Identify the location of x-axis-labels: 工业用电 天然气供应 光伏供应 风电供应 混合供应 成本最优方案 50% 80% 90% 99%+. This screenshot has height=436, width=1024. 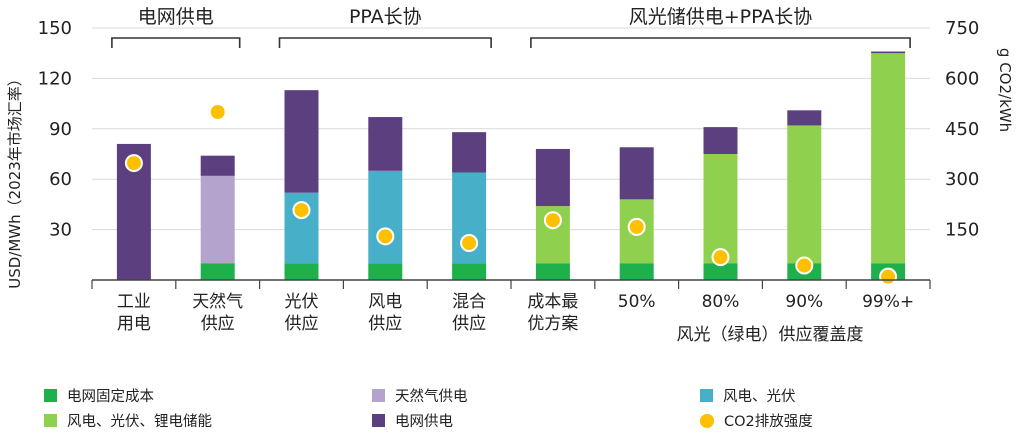
(515, 313).